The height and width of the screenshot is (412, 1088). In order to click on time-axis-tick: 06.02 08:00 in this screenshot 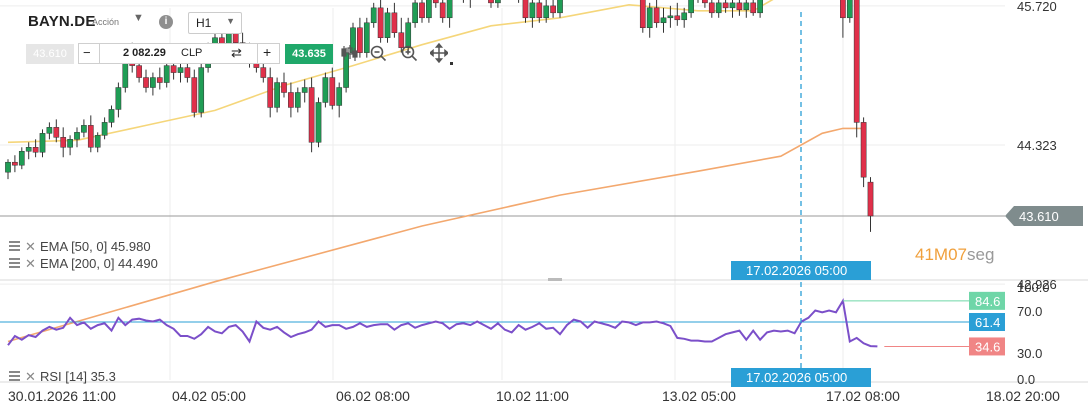, I will do `click(373, 396)`.